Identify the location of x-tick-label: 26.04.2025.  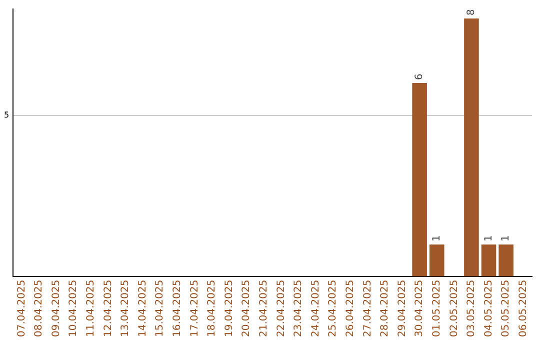
(350, 309).